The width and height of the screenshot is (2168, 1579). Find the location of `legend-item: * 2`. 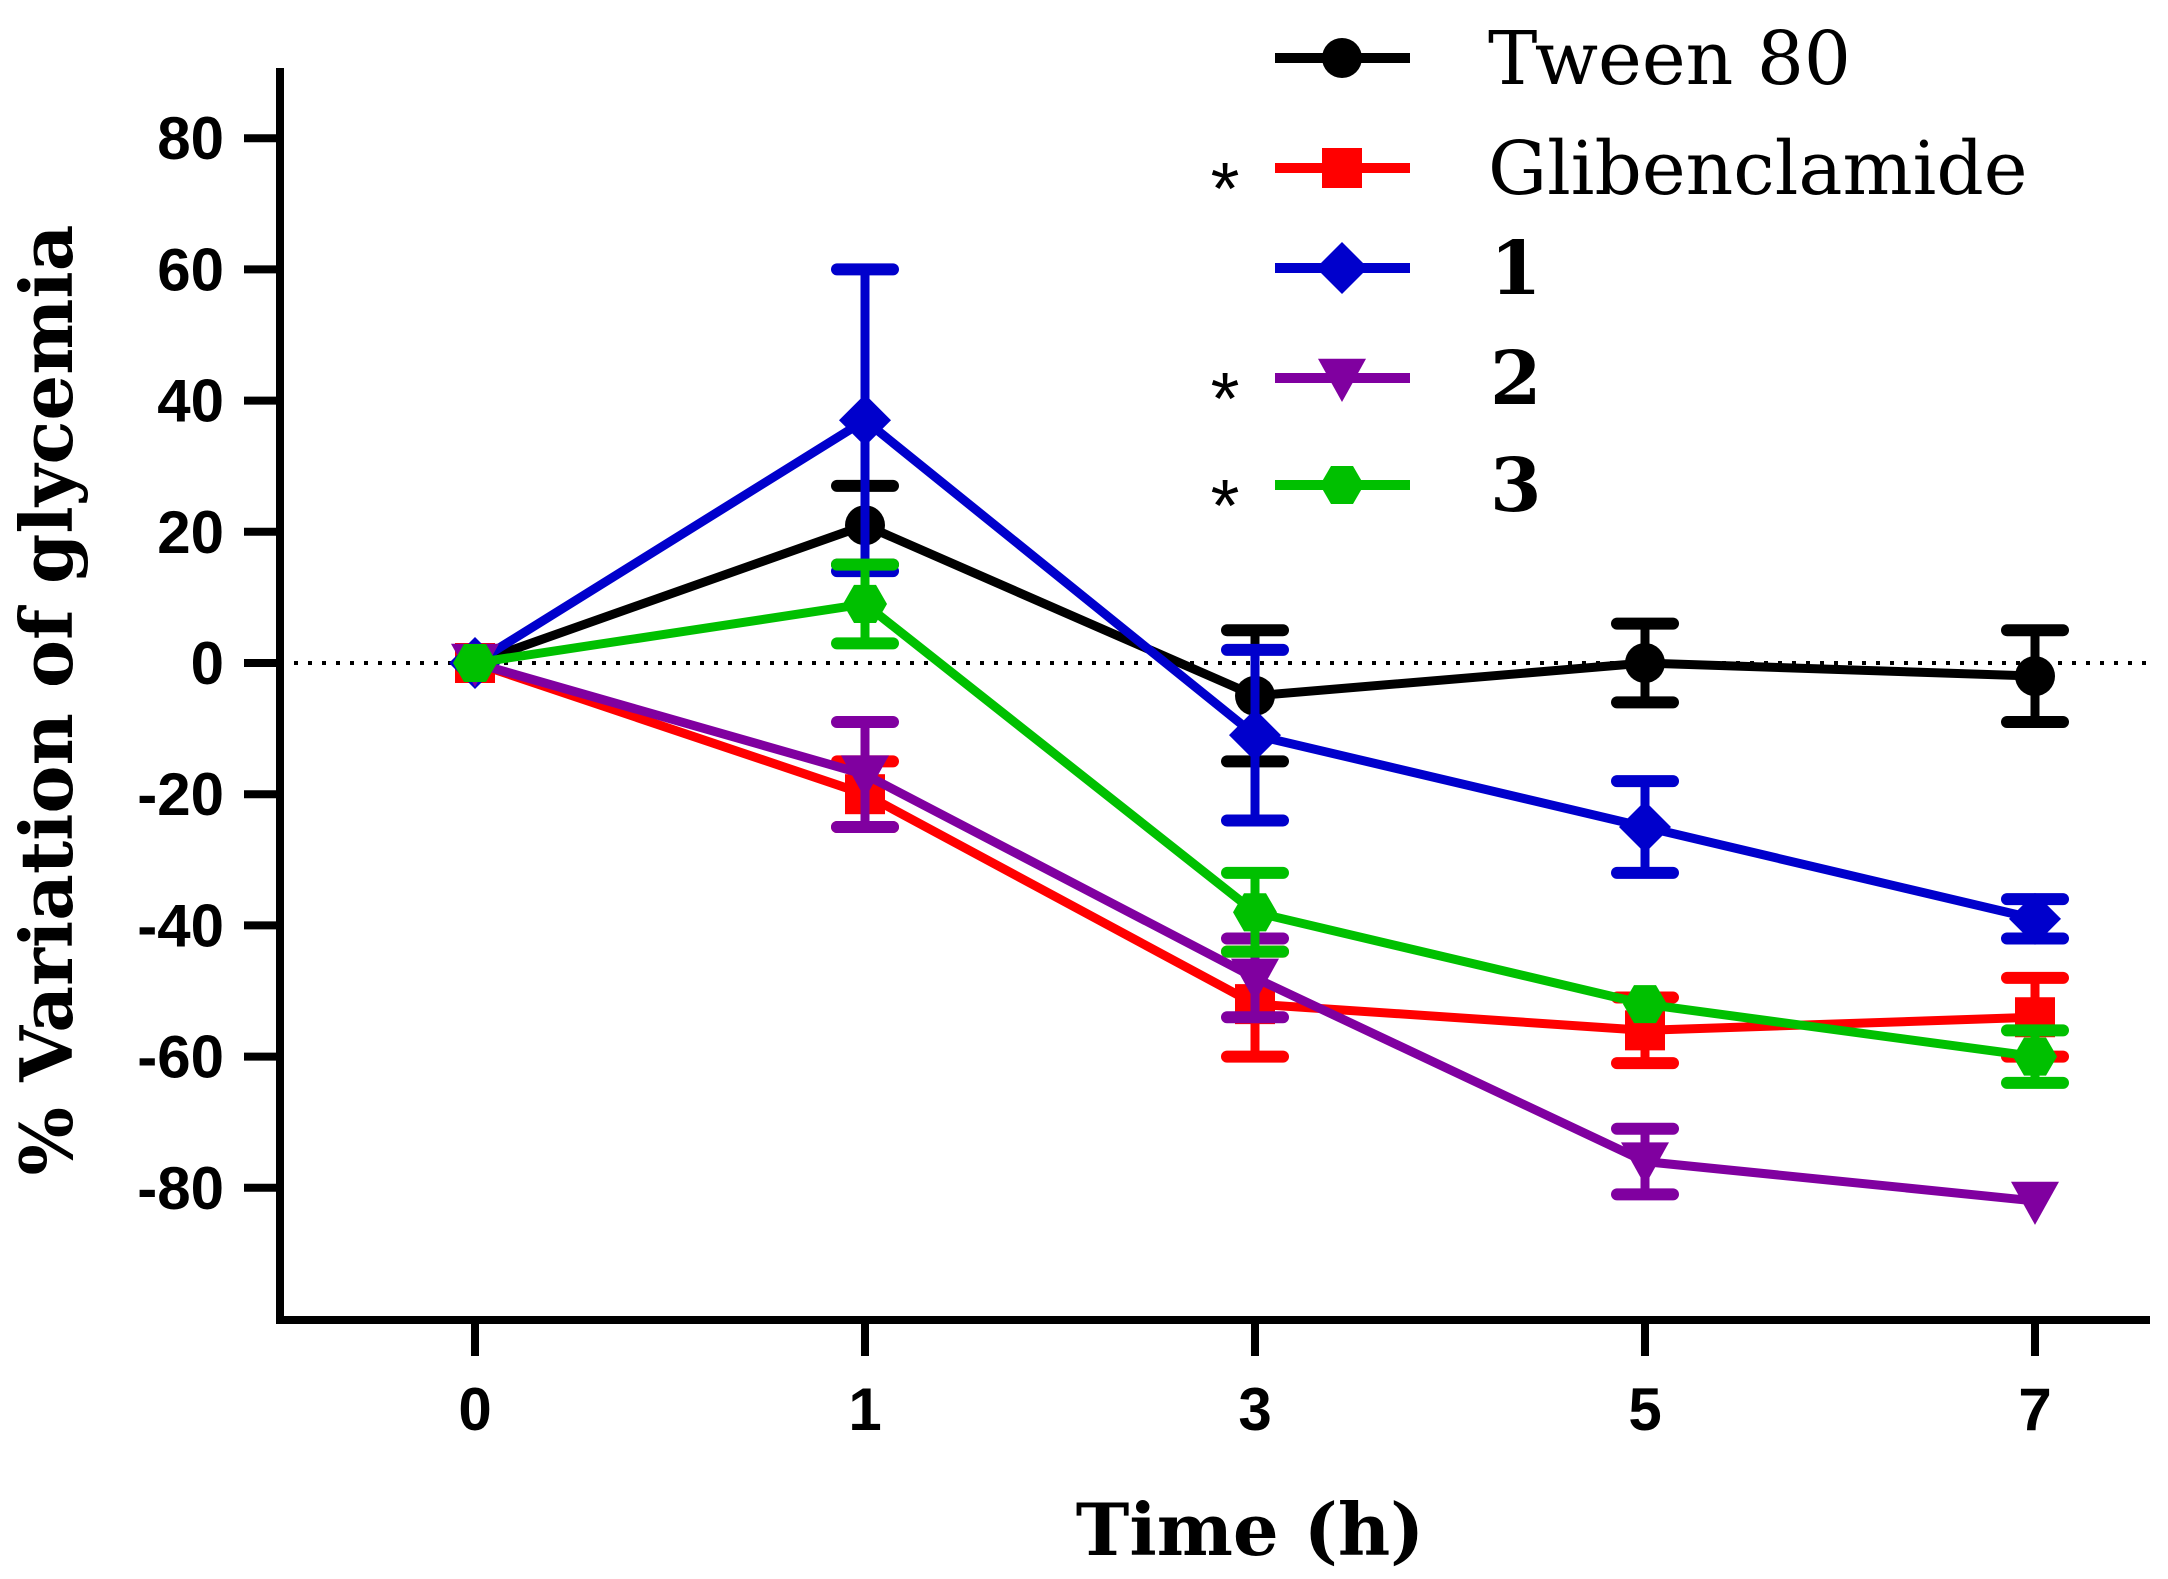

legend-item: * 2 is located at coordinates (1376, 388).